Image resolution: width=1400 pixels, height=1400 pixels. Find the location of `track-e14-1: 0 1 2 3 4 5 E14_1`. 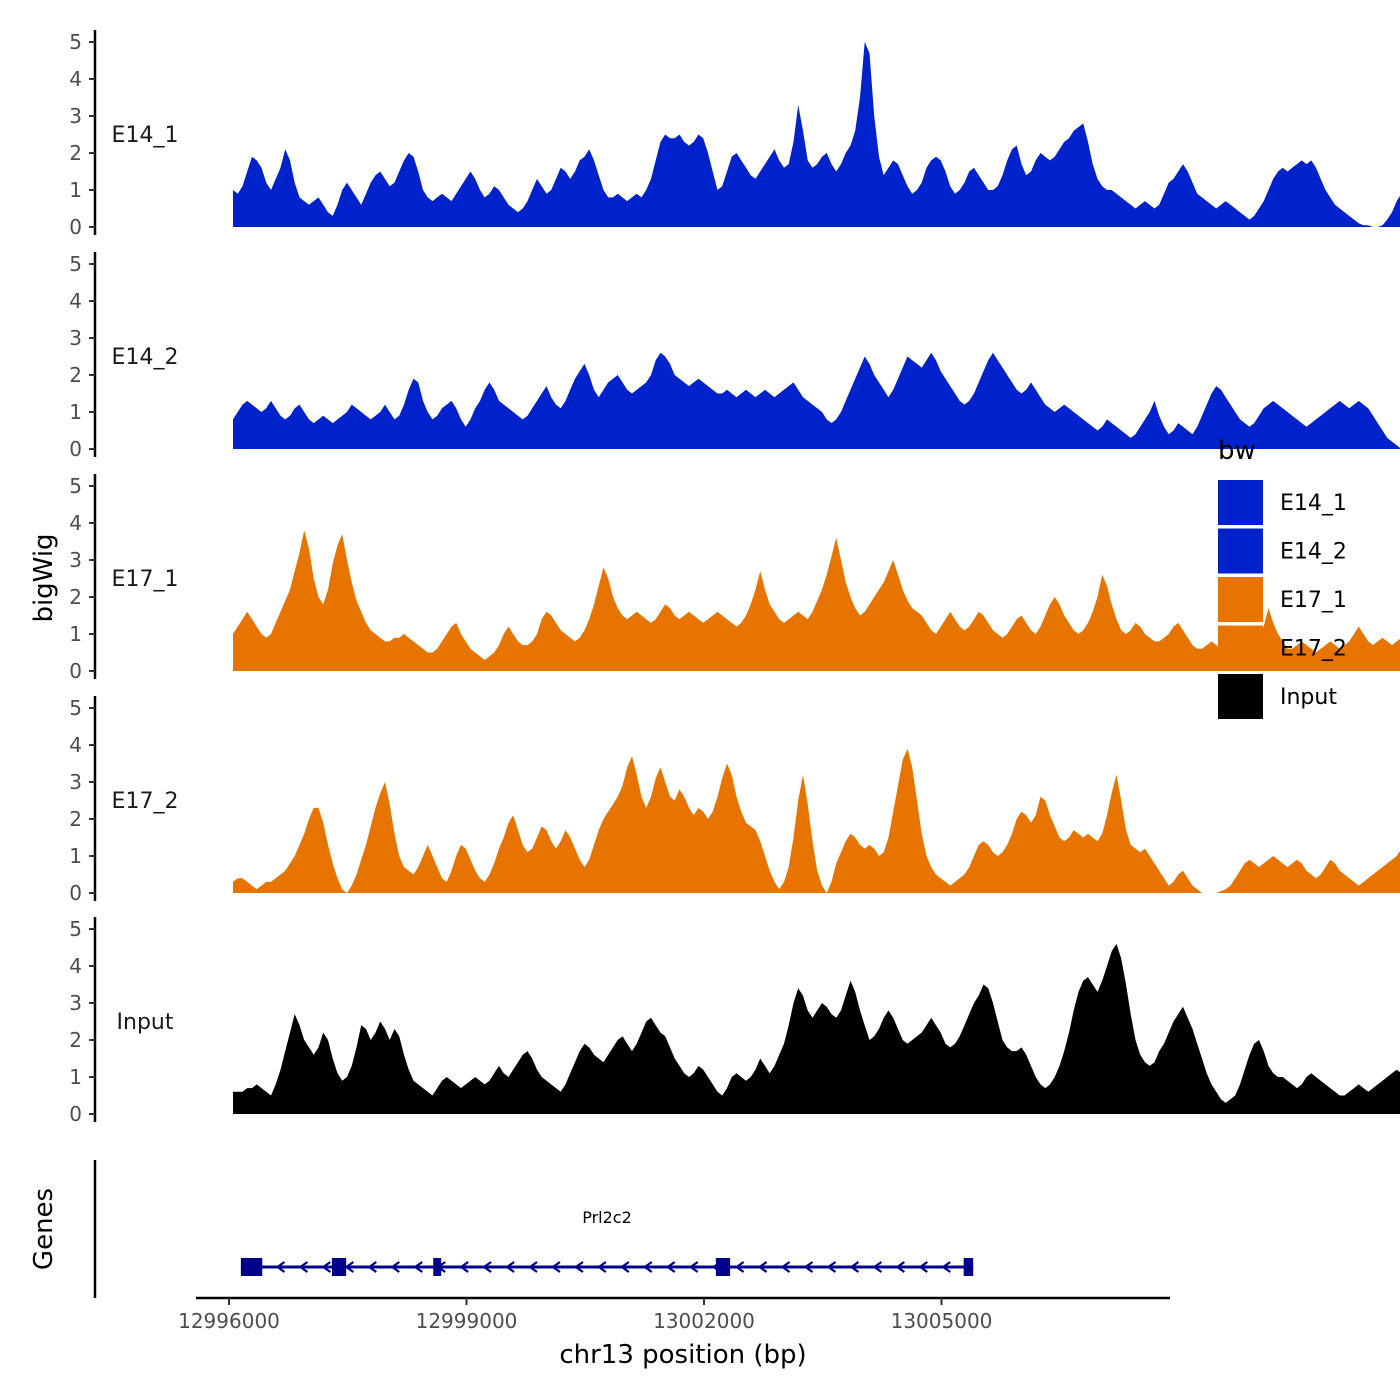

track-e14-1: 0 1 2 3 4 5 E14_1 is located at coordinates (734, 134).